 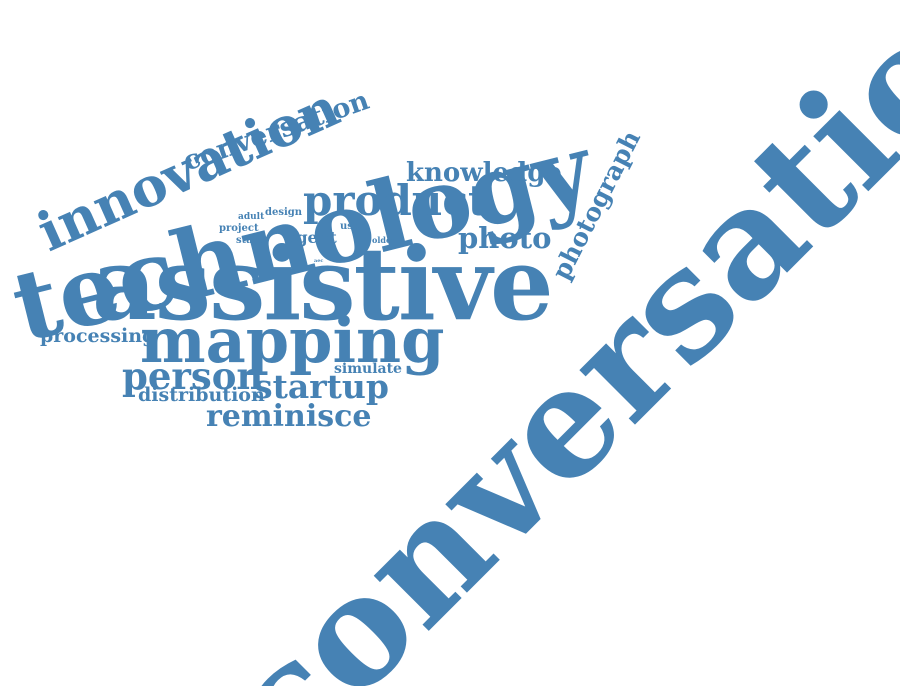 What do you see at coordinates (352, 226) in the screenshot?
I see `word-user: user` at bounding box center [352, 226].